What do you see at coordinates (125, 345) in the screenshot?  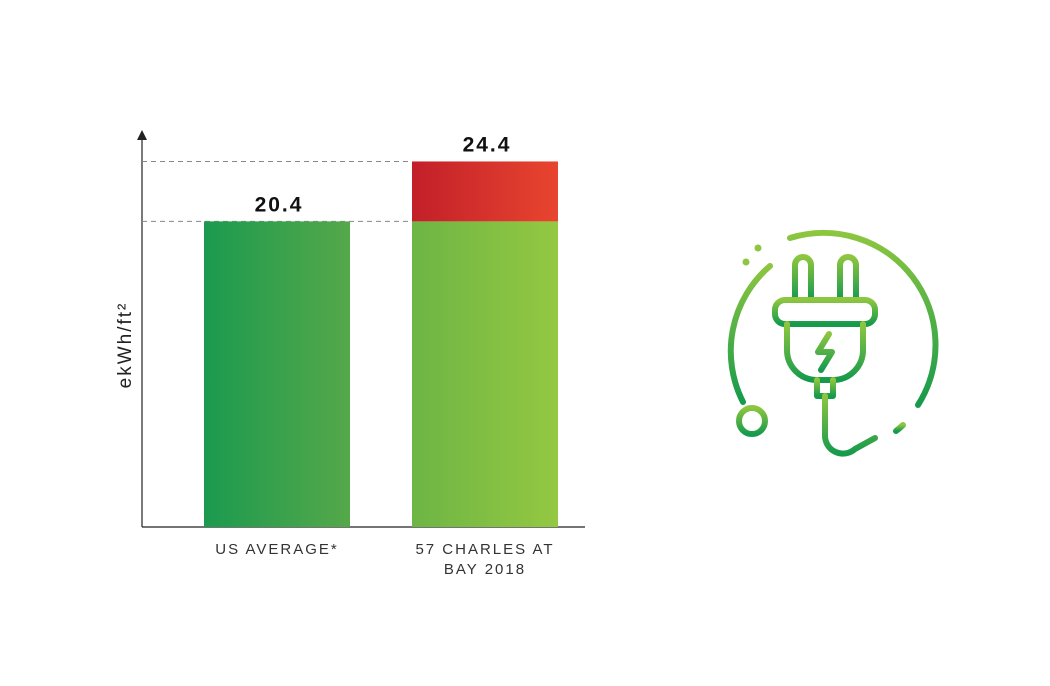 I see `y-axis-label: ekWh/ft²` at bounding box center [125, 345].